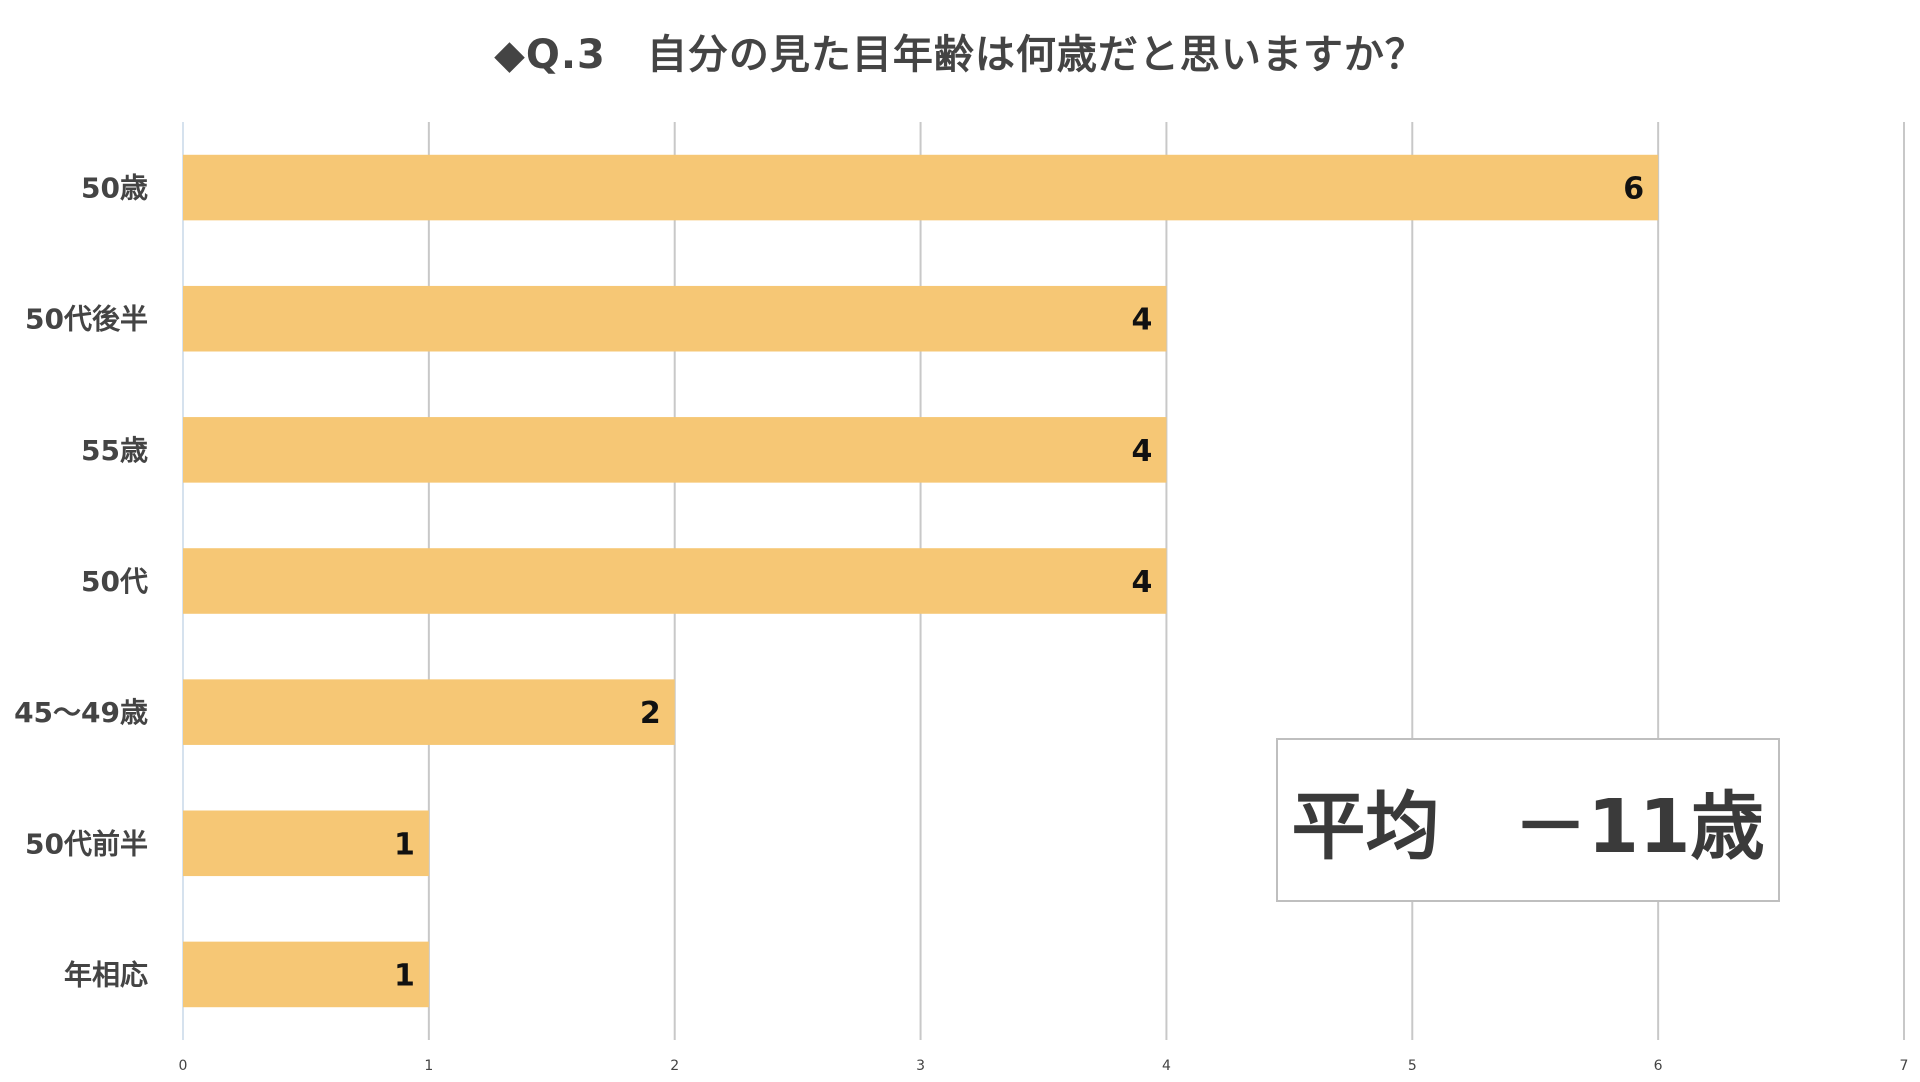 The image size is (1920, 1082). Describe the element at coordinates (106, 974) in the screenshot. I see `category-label: 年相応` at that location.